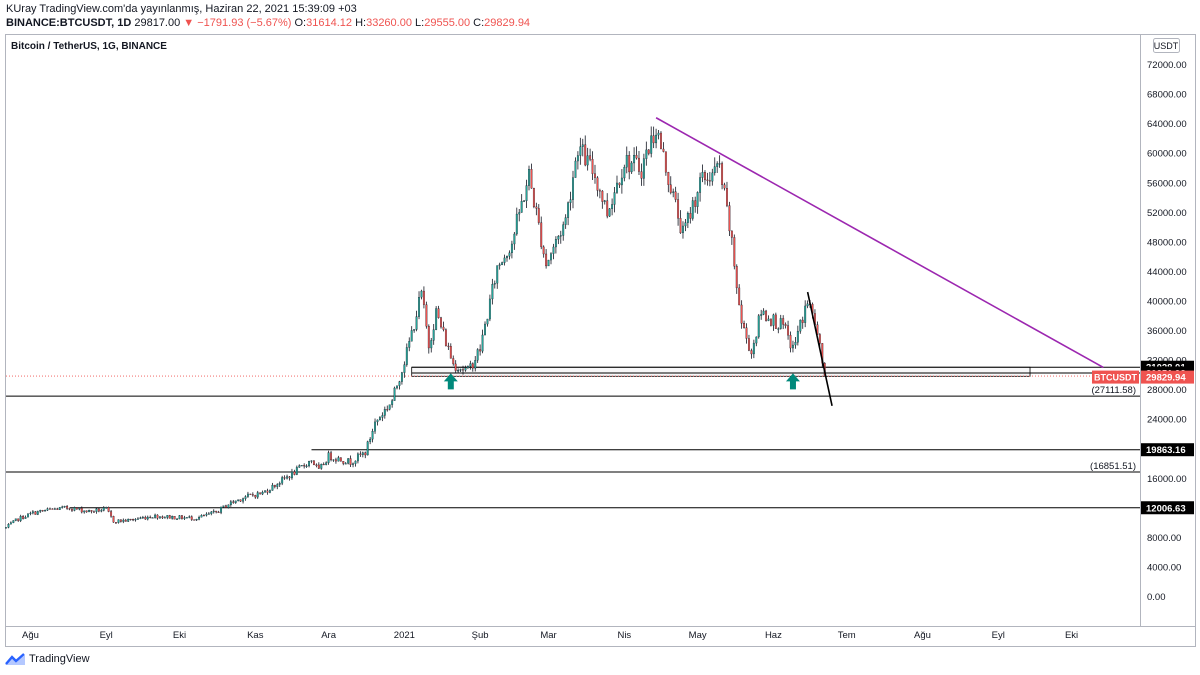 This screenshot has width=1200, height=675. I want to click on high-label: H:, so click(361, 23).